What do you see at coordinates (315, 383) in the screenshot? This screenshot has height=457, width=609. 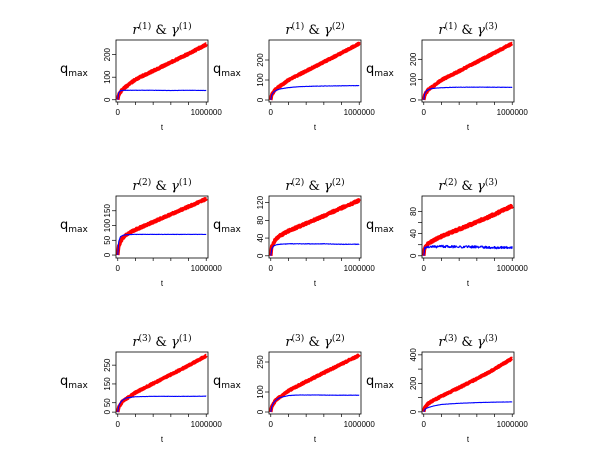 I see `panel-3-2-frame` at bounding box center [315, 383].